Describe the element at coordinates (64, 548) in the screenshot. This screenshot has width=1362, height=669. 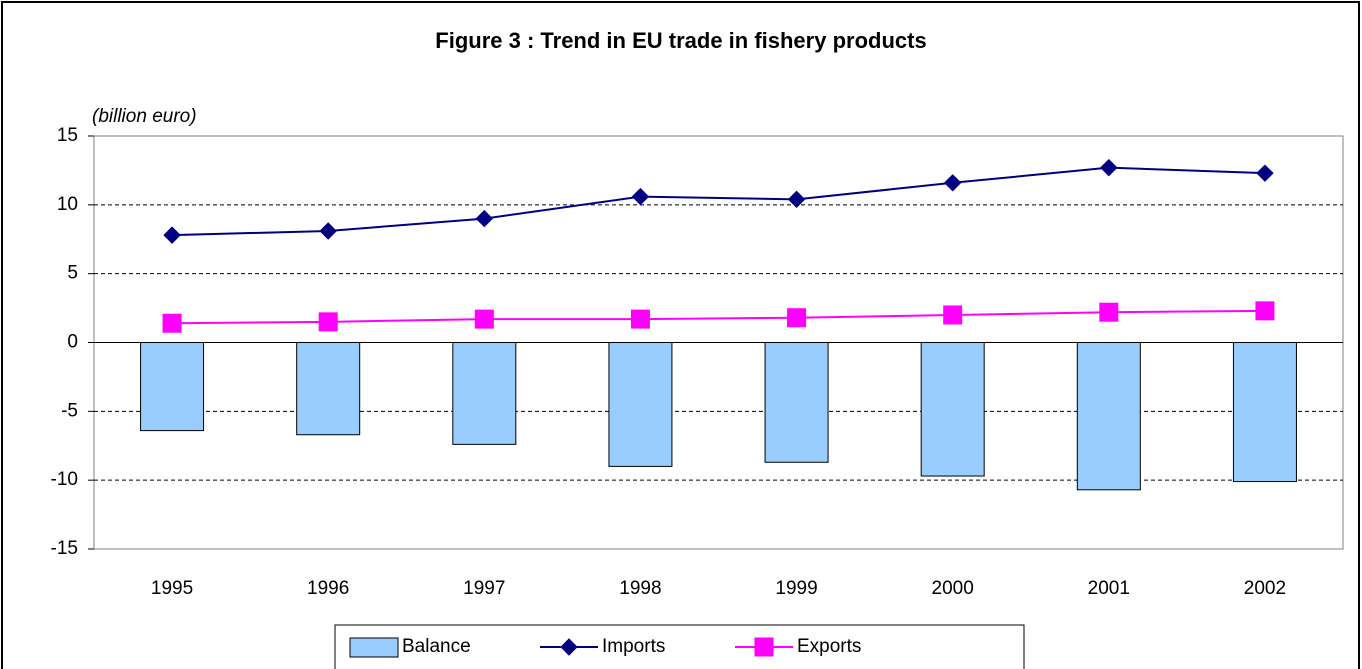
I see `y-tick-label: -15` at that location.